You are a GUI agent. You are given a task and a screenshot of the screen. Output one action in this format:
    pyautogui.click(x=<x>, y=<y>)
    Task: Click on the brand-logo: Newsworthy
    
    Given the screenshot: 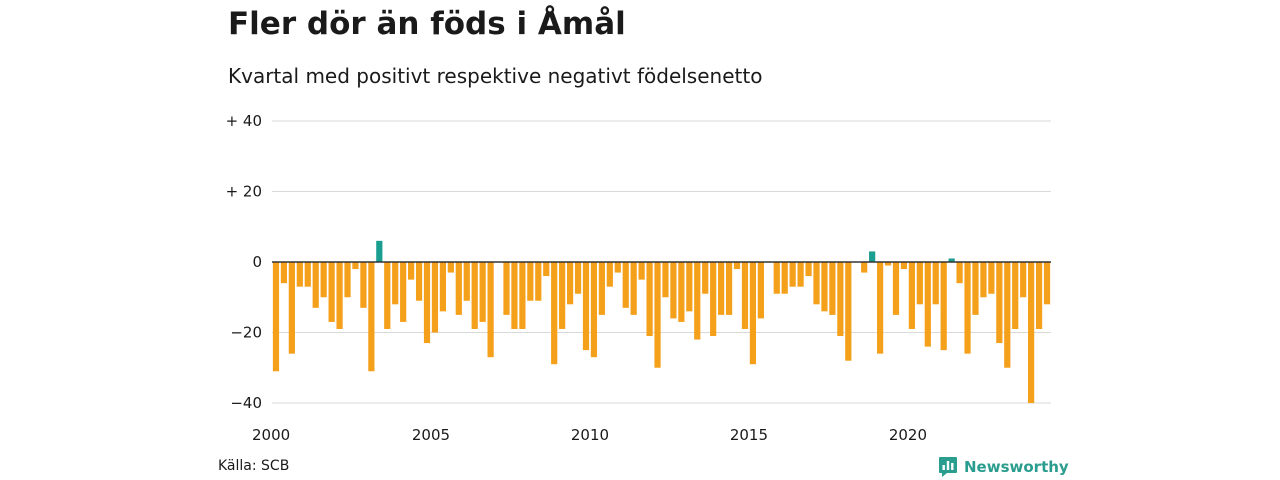 What is the action you would take?
    pyautogui.click(x=1003, y=467)
    